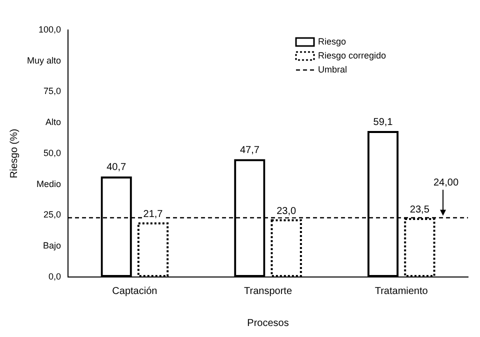 This screenshot has height=337, width=480. I want to click on y-tick-label: Muy alto, so click(44, 60).